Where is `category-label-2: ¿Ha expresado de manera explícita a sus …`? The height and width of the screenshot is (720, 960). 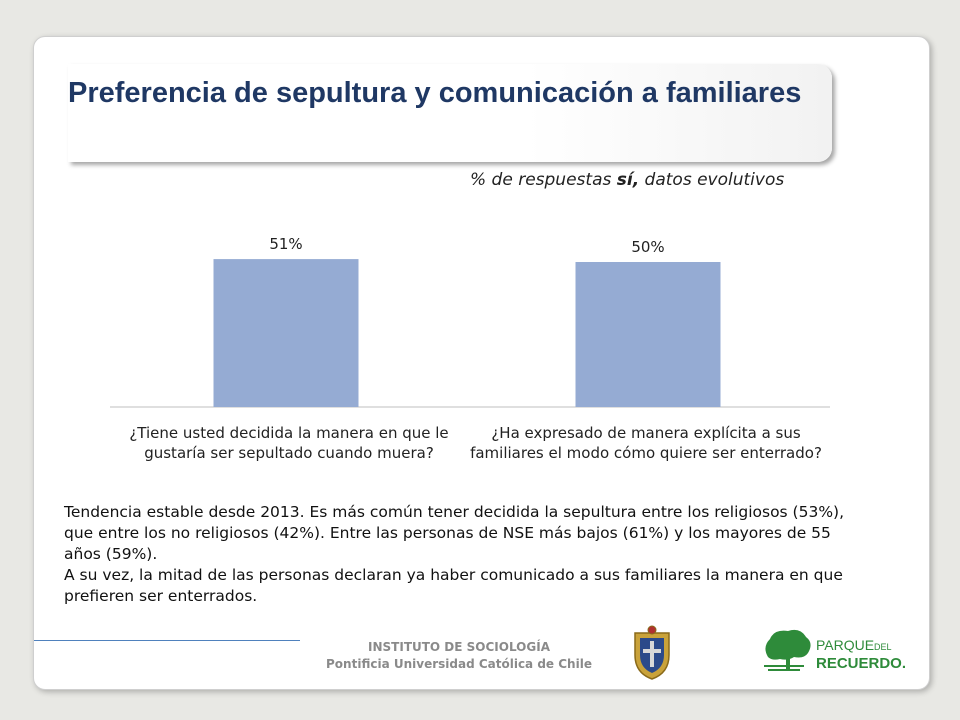 category-label-2: ¿Ha expresado de manera explícita a sus … is located at coordinates (646, 443).